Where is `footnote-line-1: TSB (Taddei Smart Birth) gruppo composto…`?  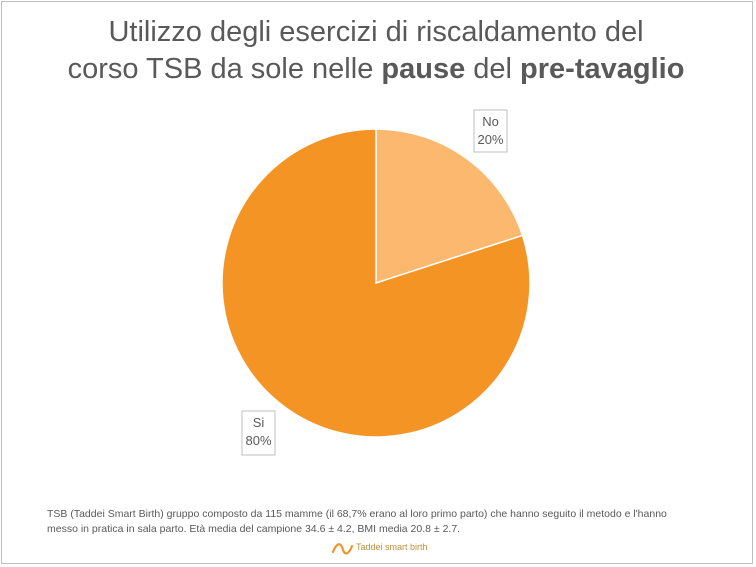 footnote-line-1: TSB (Taddei Smart Birth) gruppo composto… is located at coordinates (357, 514).